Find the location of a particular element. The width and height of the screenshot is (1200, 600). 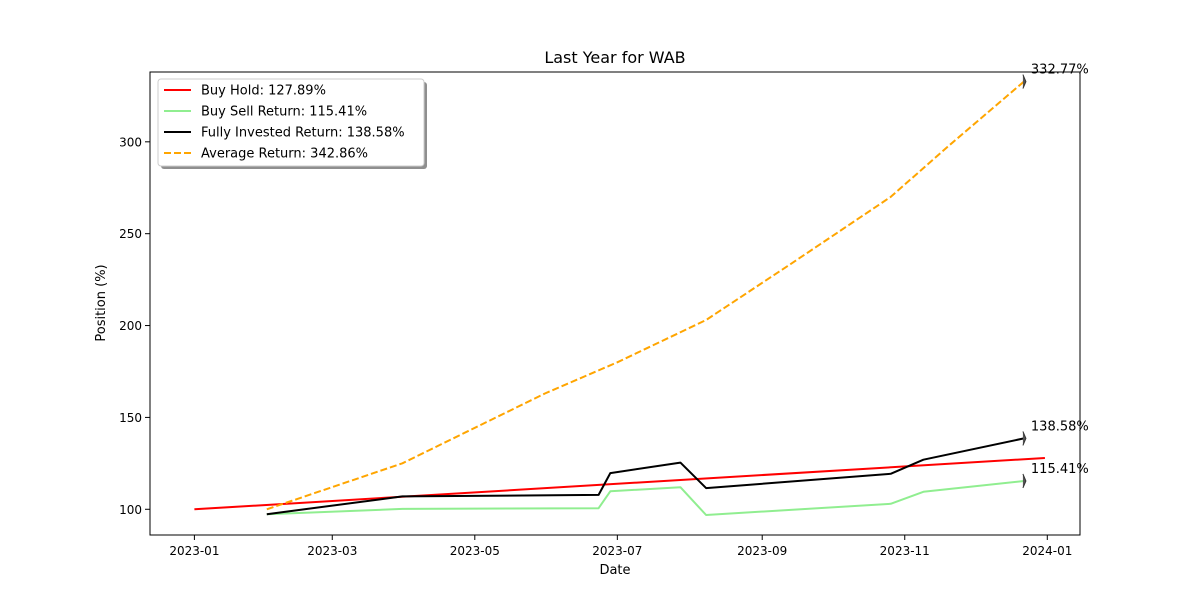

legend-label-0: Buy Hold: 127.89% is located at coordinates (263, 91).